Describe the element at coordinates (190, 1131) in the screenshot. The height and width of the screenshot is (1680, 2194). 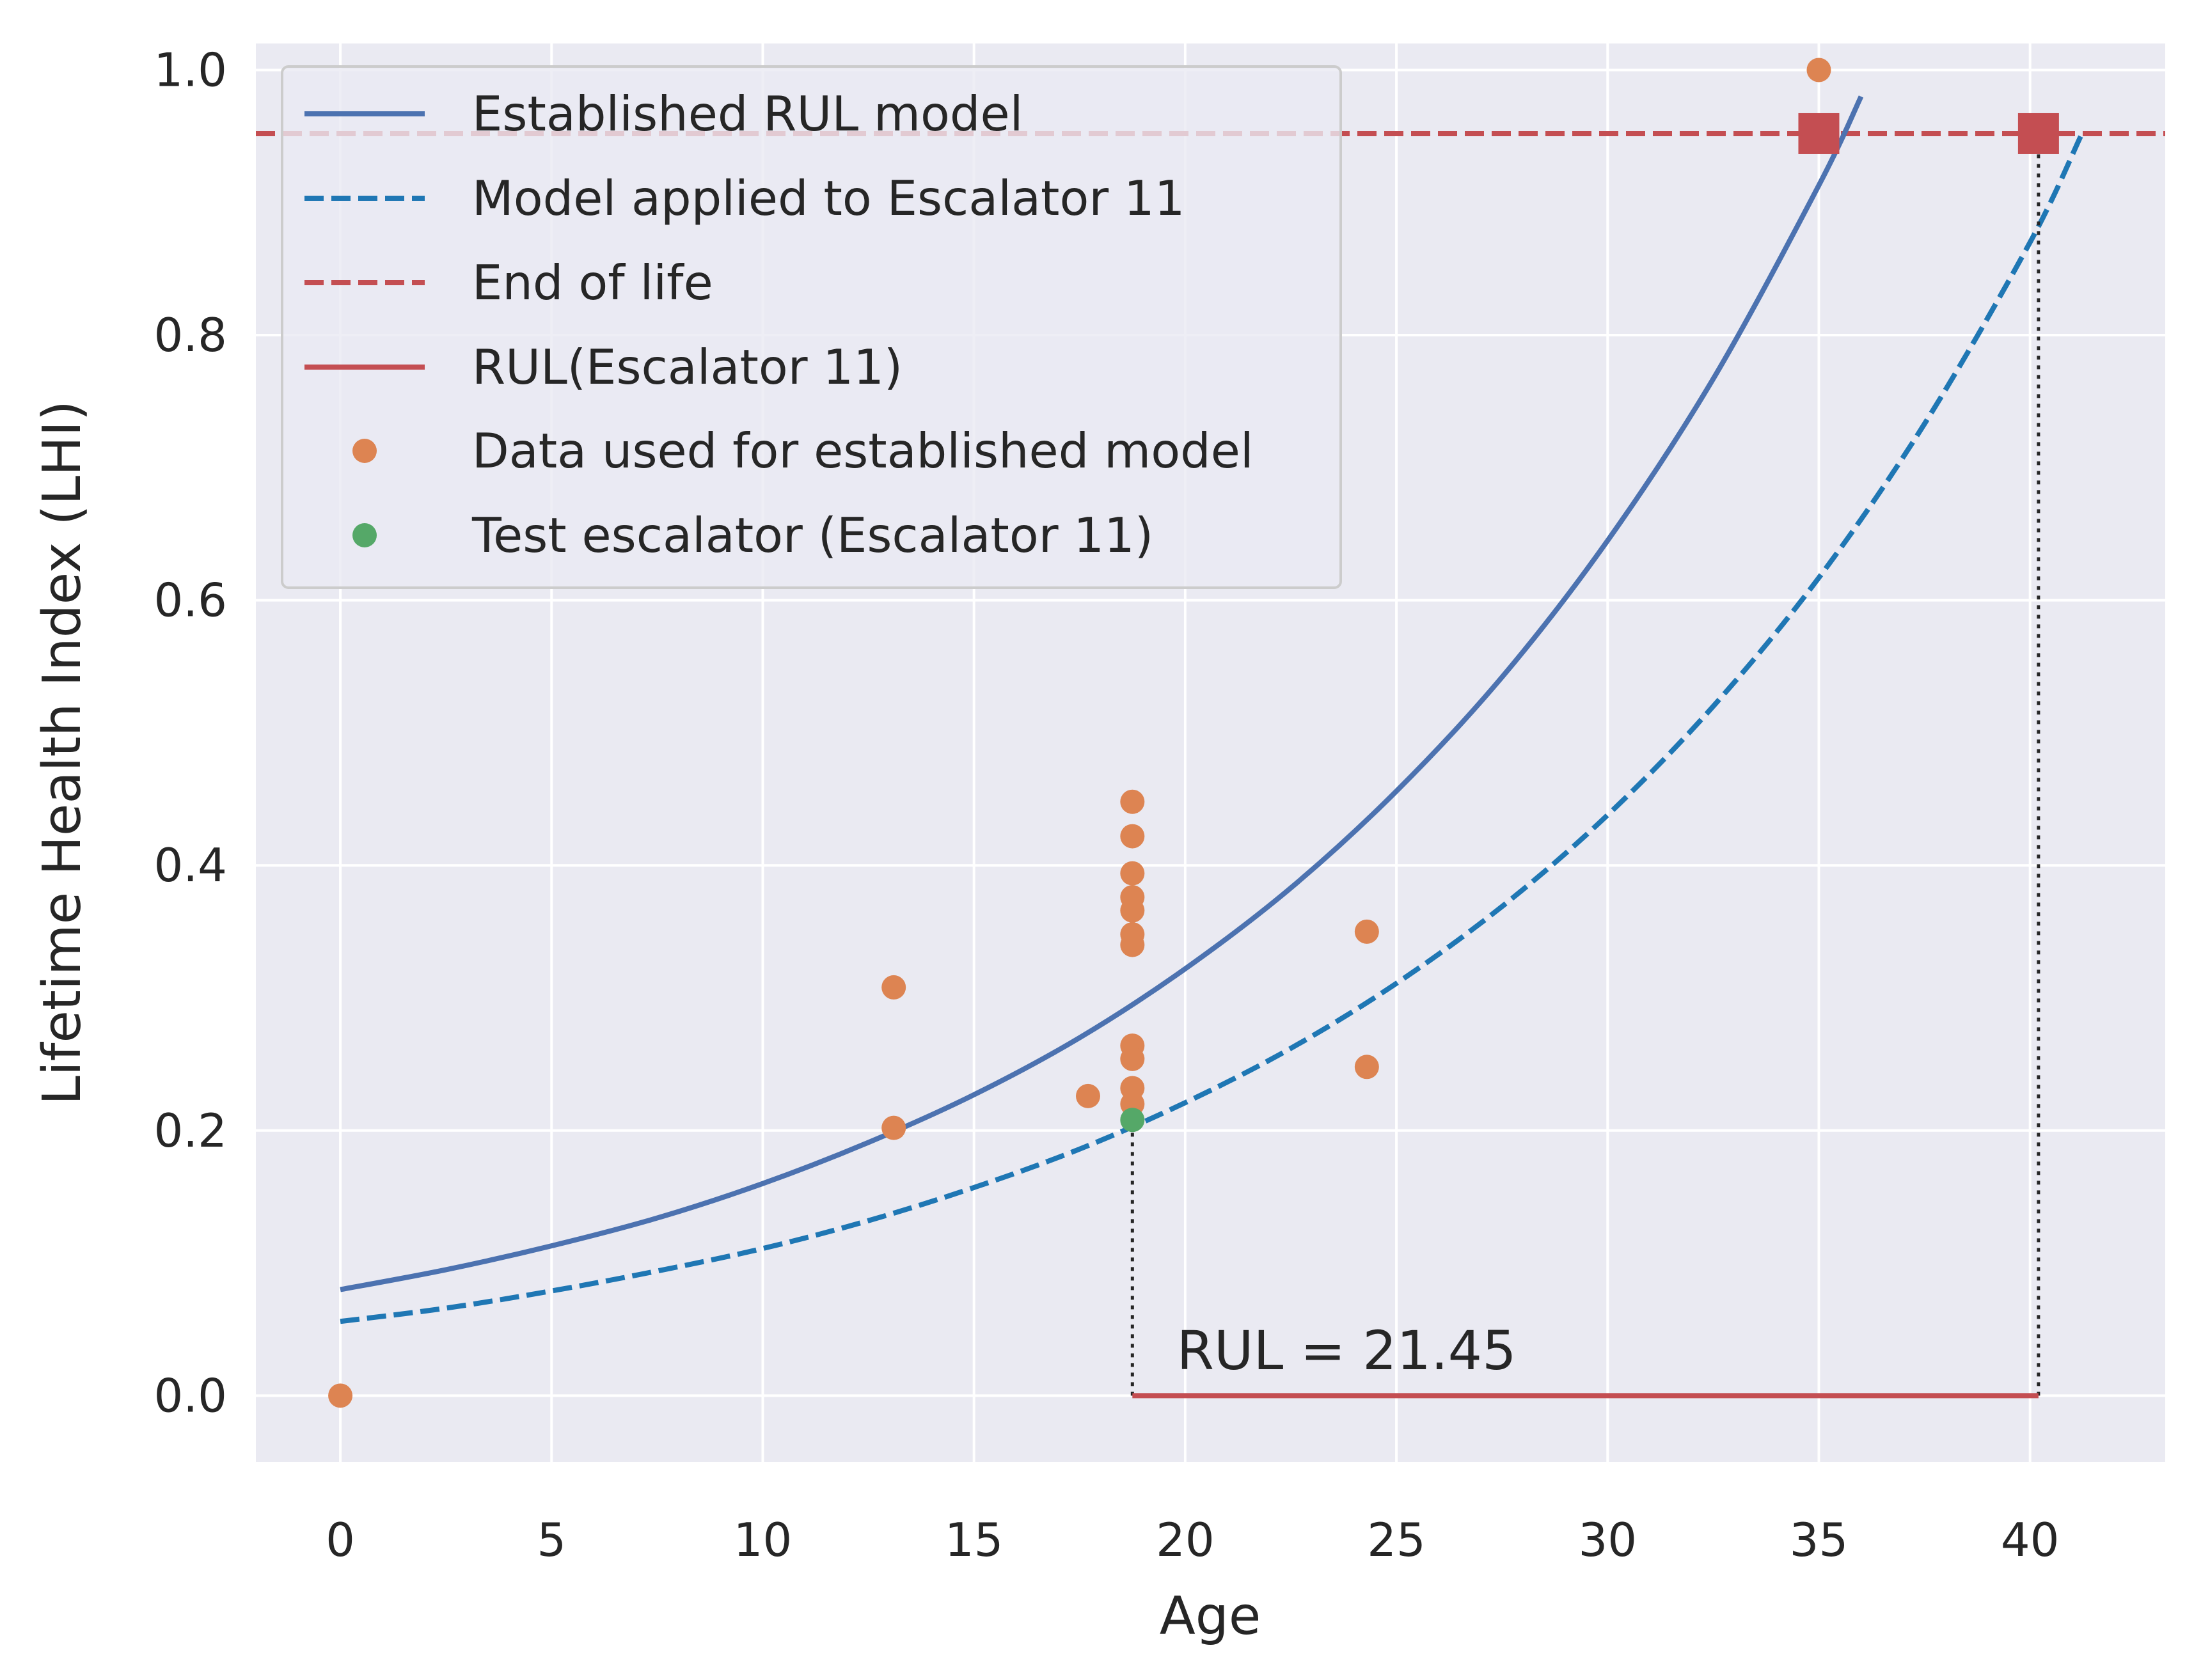
I see `y-tick-label: 0.2` at that location.